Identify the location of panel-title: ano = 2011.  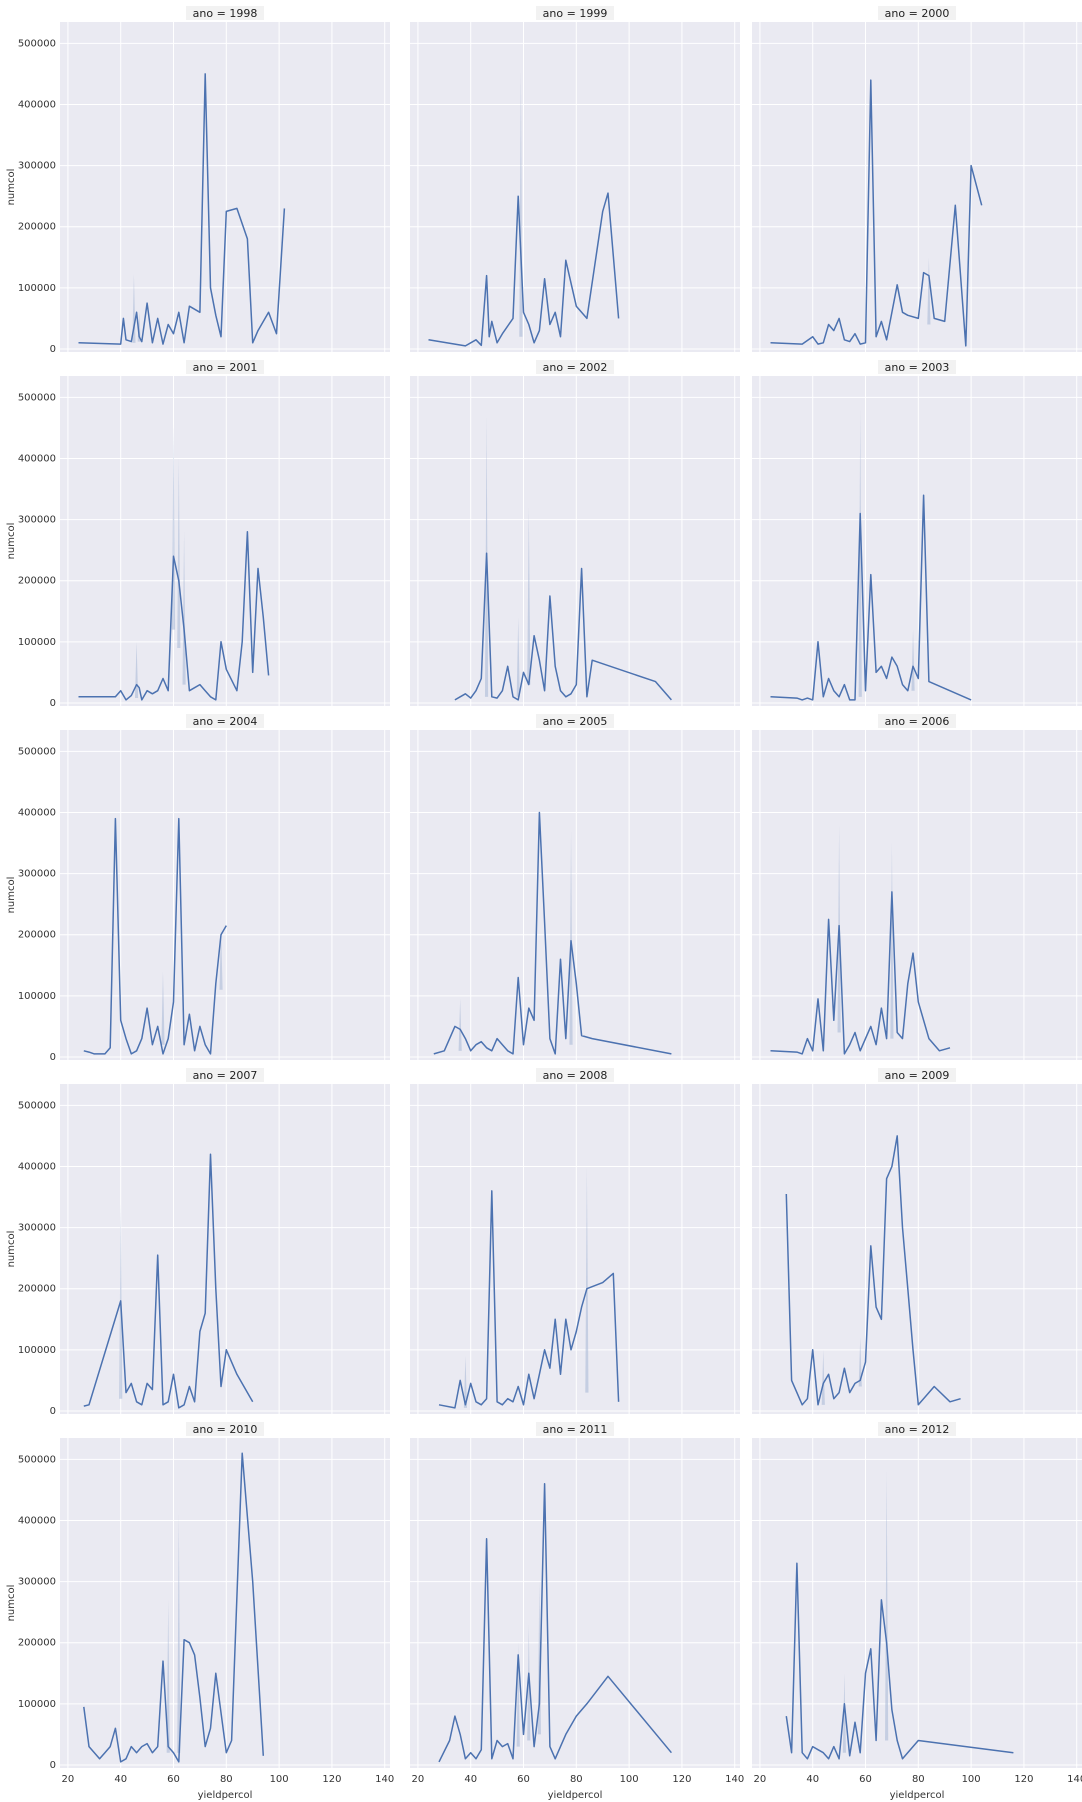
(575, 1429).